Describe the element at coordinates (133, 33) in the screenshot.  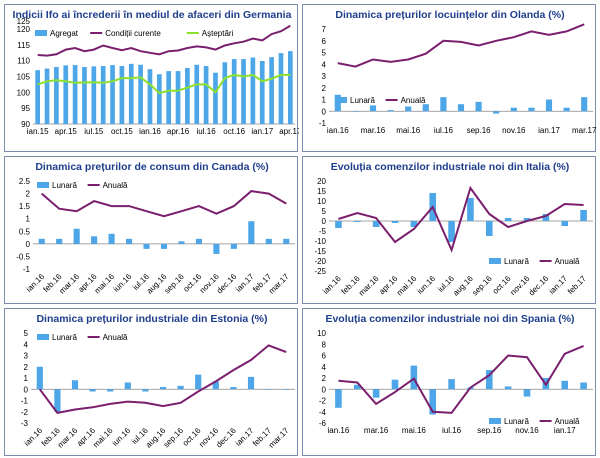
I see `legend-label: Condiții curente` at that location.